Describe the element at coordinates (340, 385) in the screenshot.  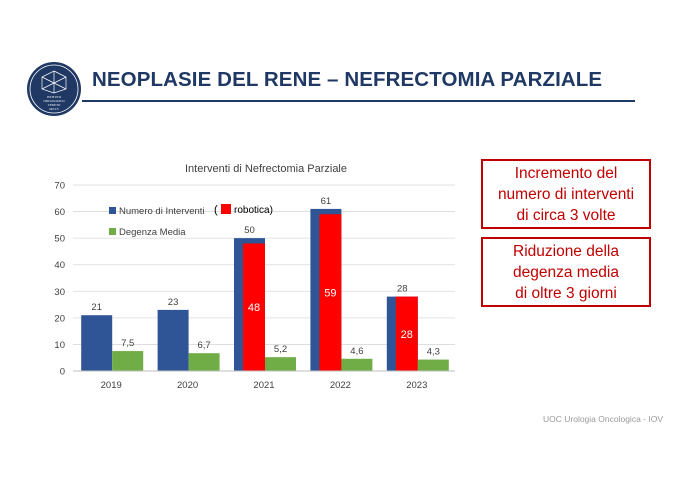
I see `x-tick-label: 2022` at that location.